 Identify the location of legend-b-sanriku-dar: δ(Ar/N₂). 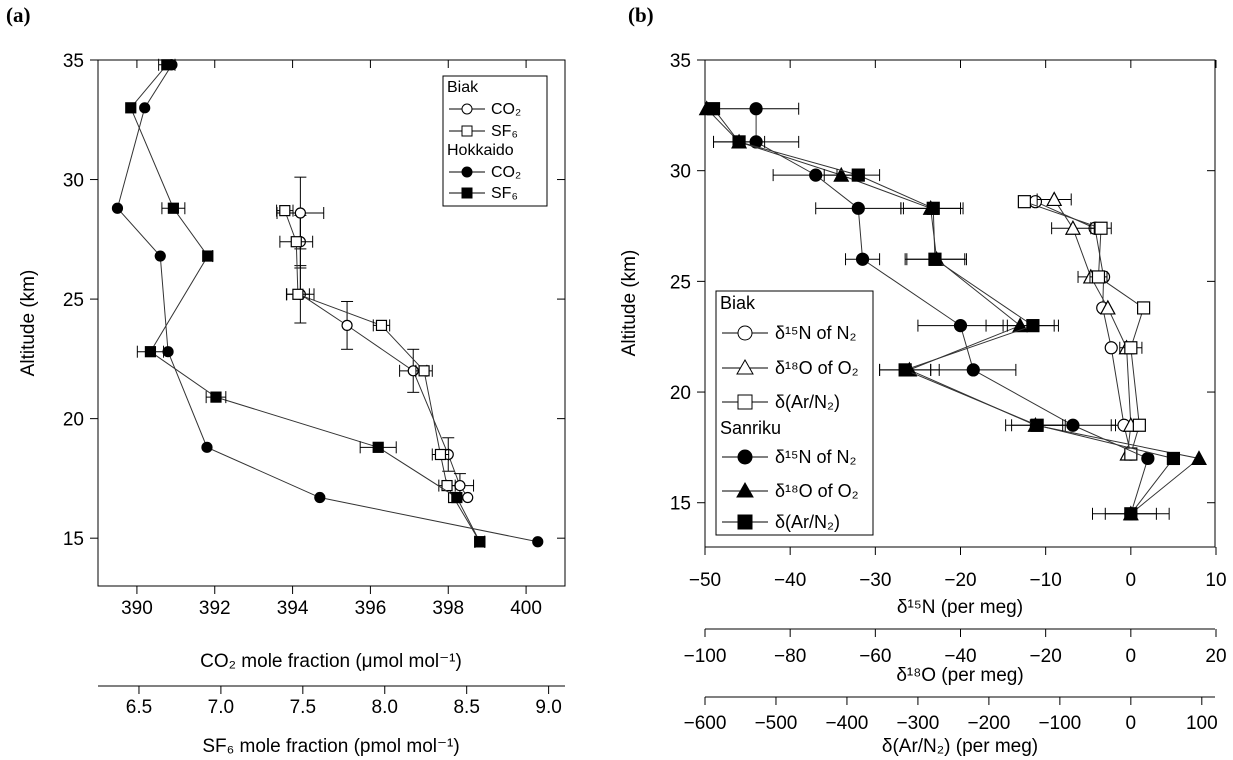
(807, 522).